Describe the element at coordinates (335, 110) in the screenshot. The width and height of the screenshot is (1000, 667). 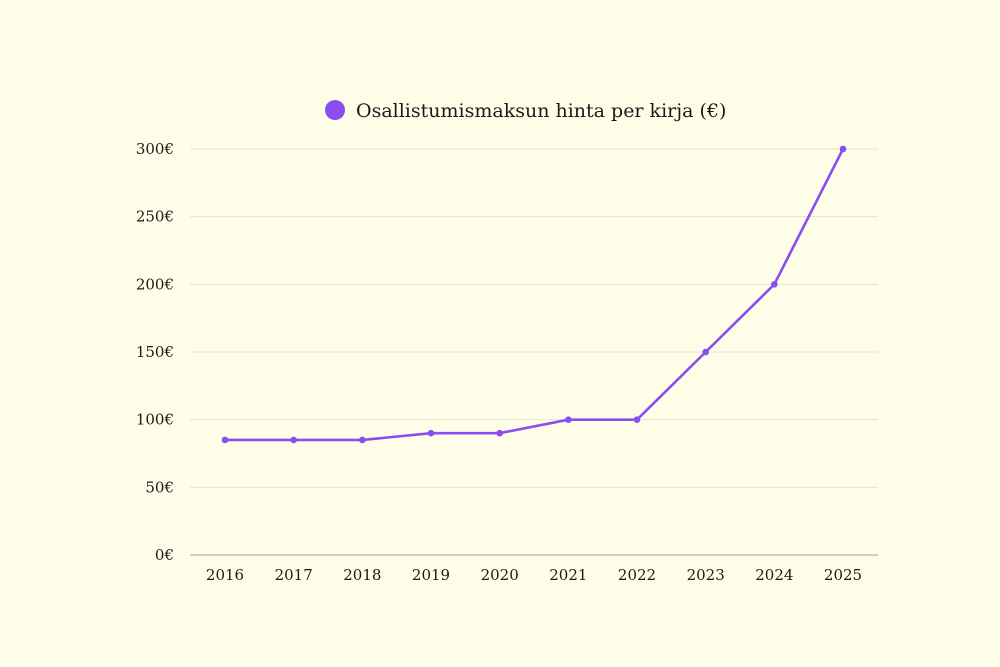
I see `legend-swatch` at that location.